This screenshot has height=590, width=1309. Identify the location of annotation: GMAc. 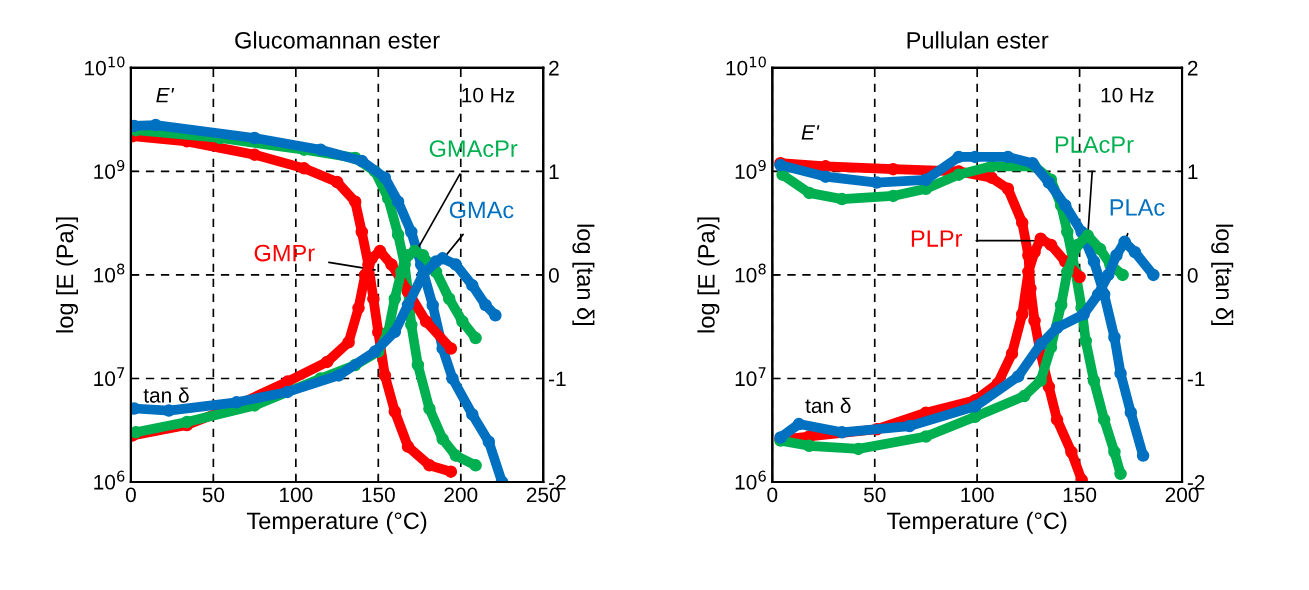
(481, 210).